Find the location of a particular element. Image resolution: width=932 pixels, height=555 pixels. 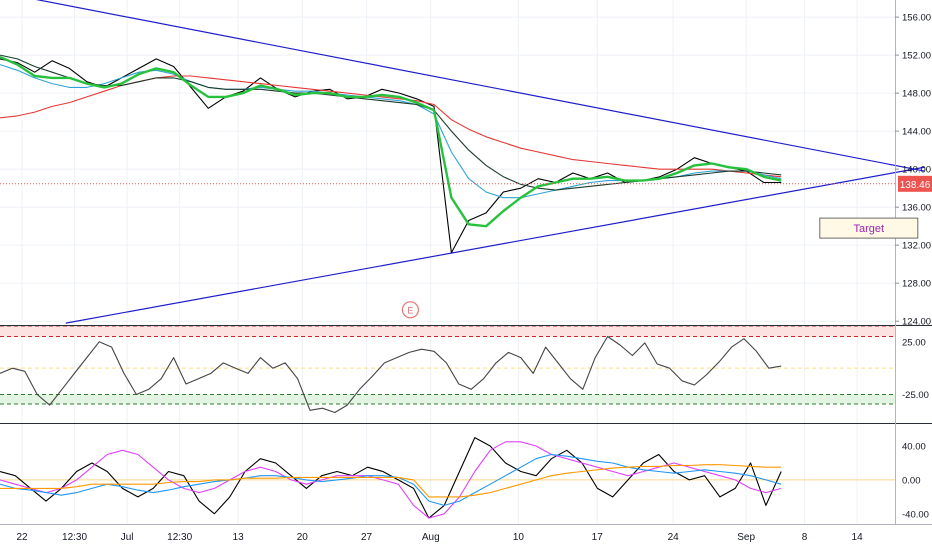

earnings-event-marker is located at coordinates (410, 310).